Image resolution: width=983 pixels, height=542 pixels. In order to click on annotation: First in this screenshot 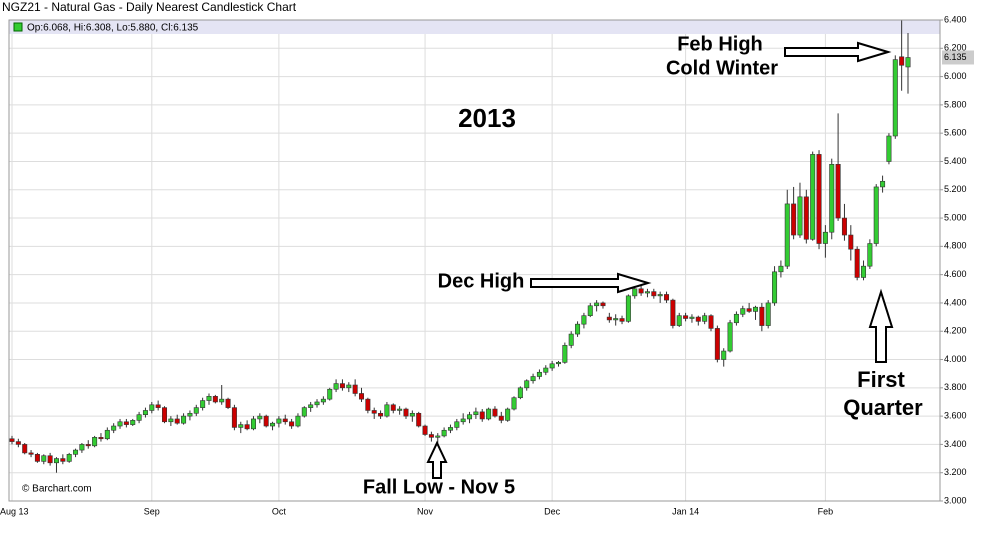, I will do `click(881, 379)`.